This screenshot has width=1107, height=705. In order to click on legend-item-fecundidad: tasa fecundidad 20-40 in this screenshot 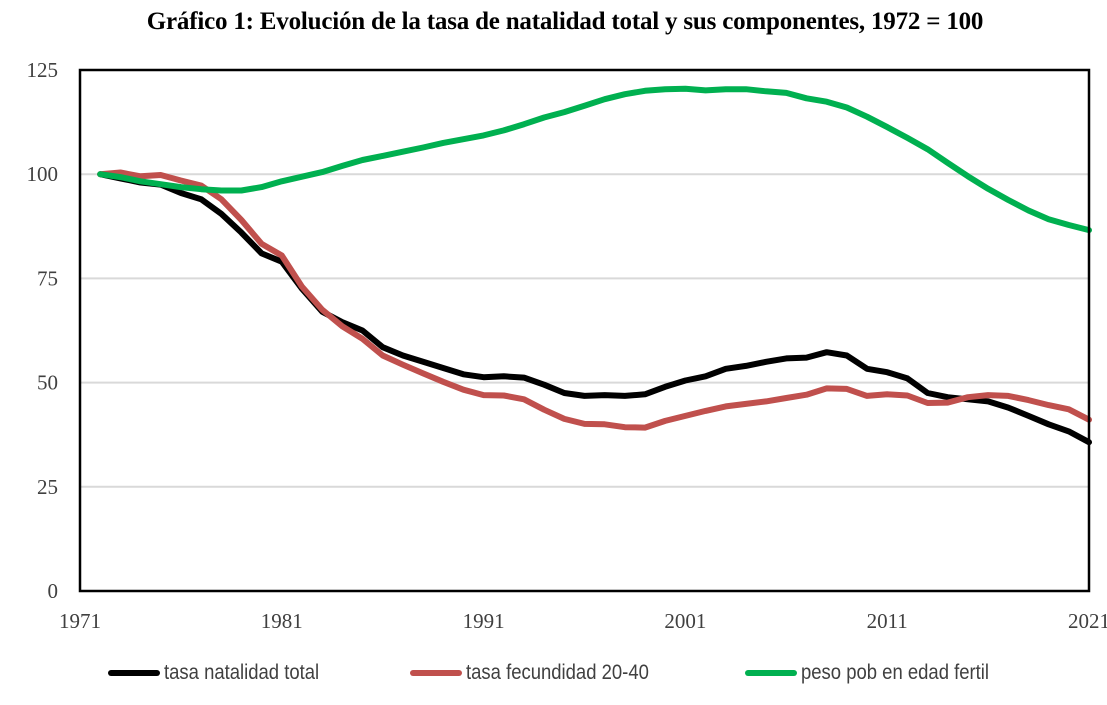, I will do `click(542, 673)`.